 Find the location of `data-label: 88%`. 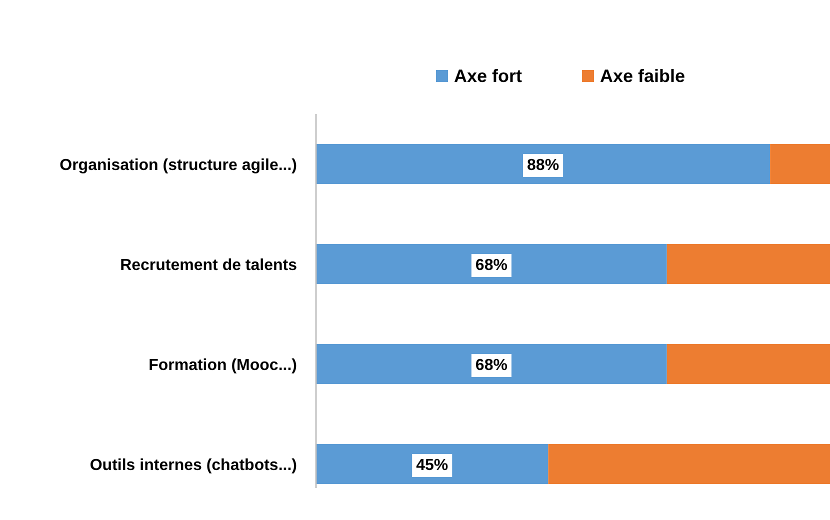

data-label: 88% is located at coordinates (543, 165).